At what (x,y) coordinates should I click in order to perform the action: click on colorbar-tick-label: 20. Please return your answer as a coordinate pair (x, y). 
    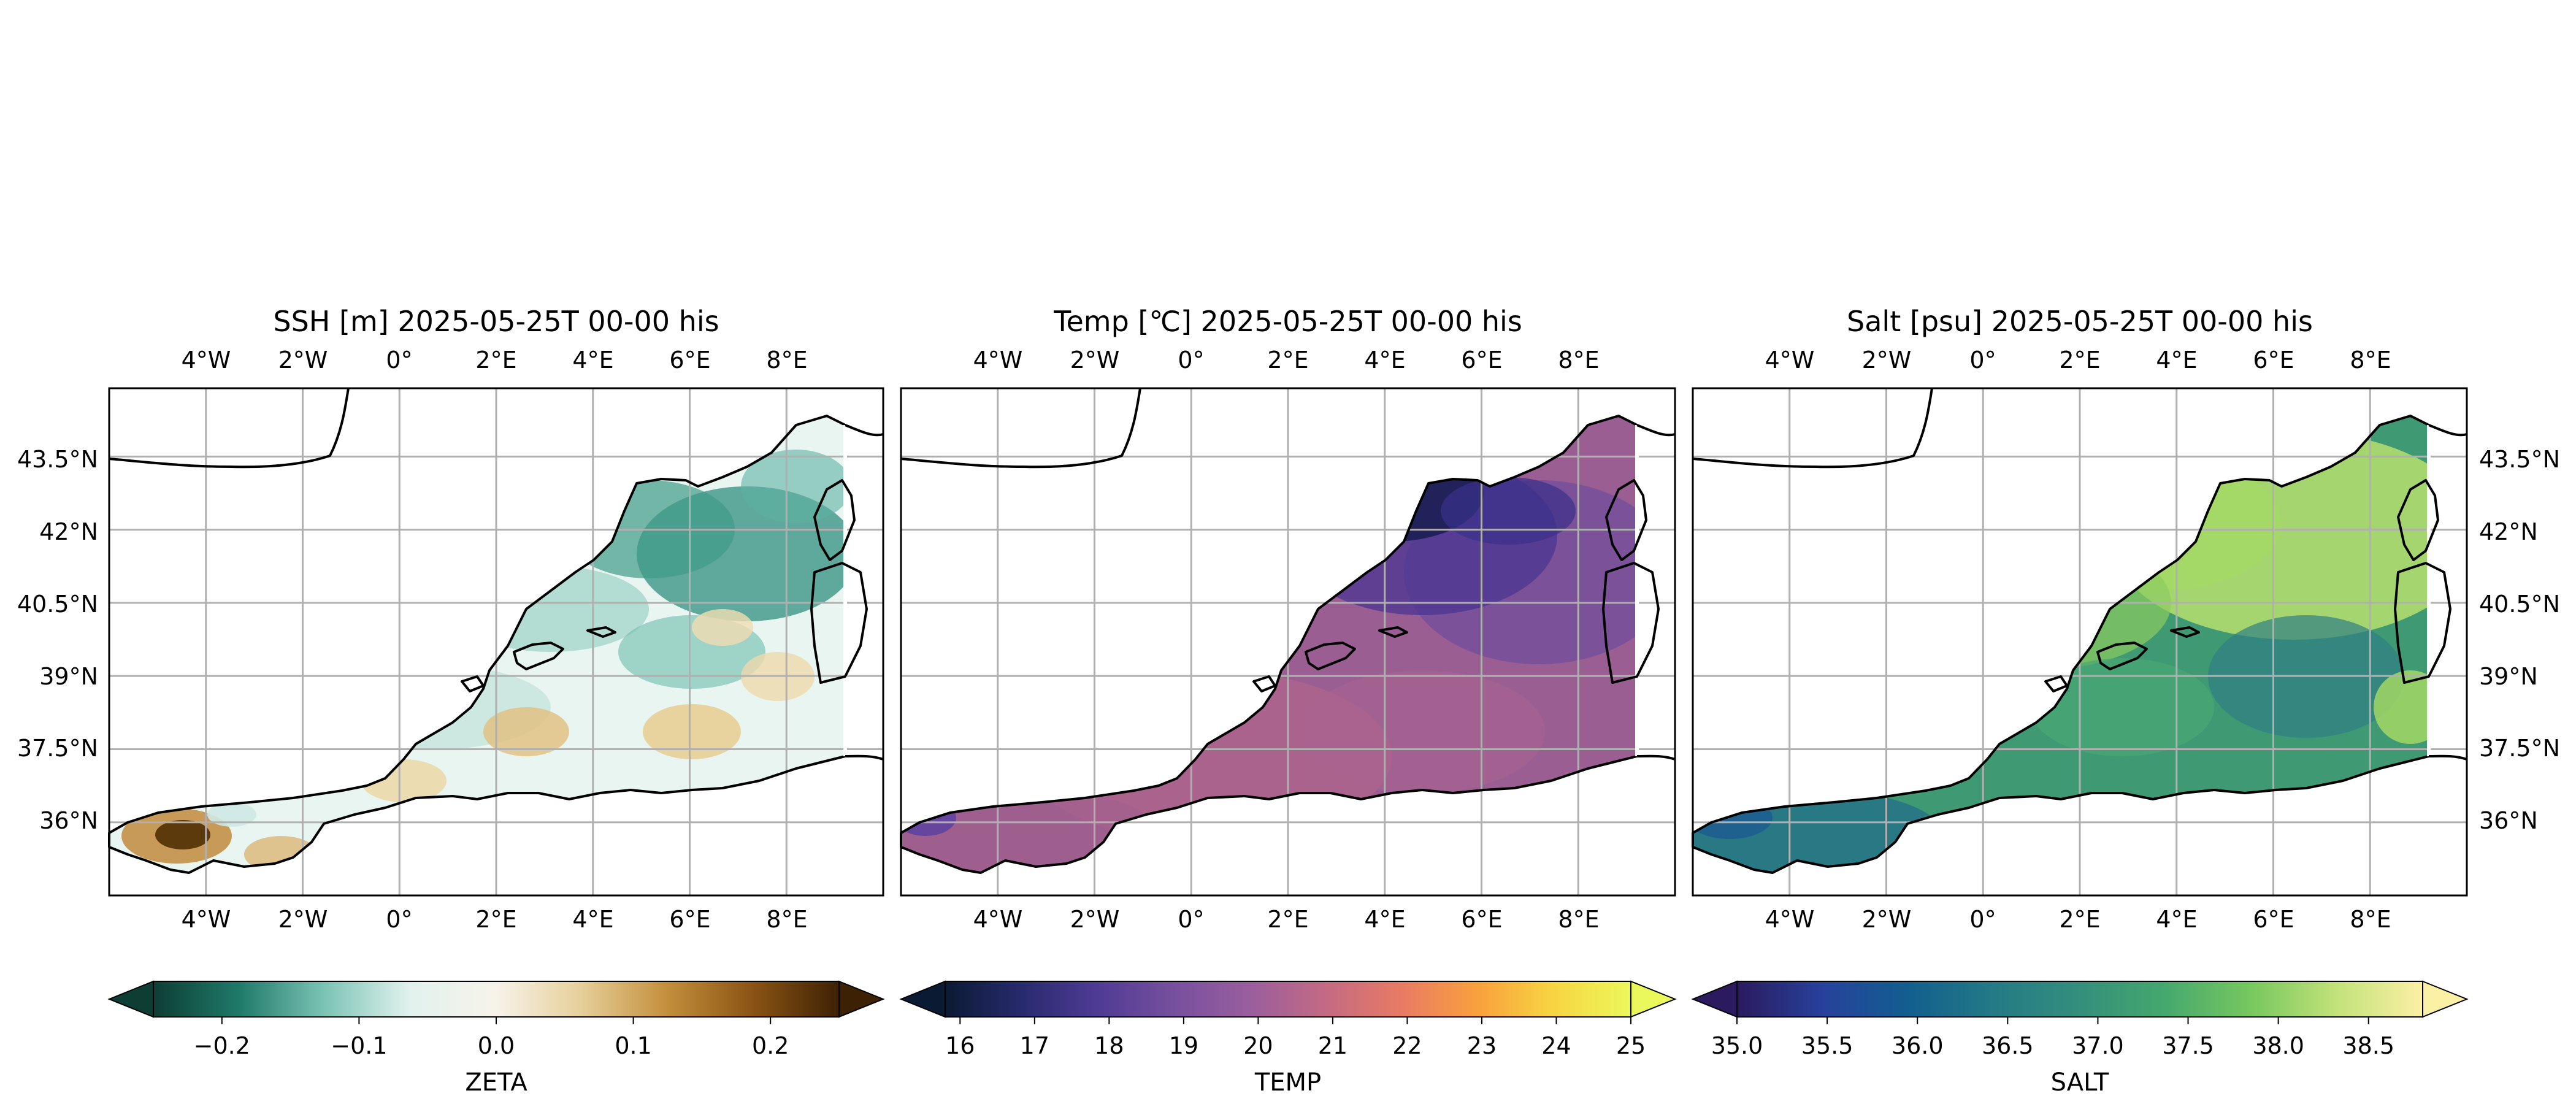
    Looking at the image, I should click on (1258, 1045).